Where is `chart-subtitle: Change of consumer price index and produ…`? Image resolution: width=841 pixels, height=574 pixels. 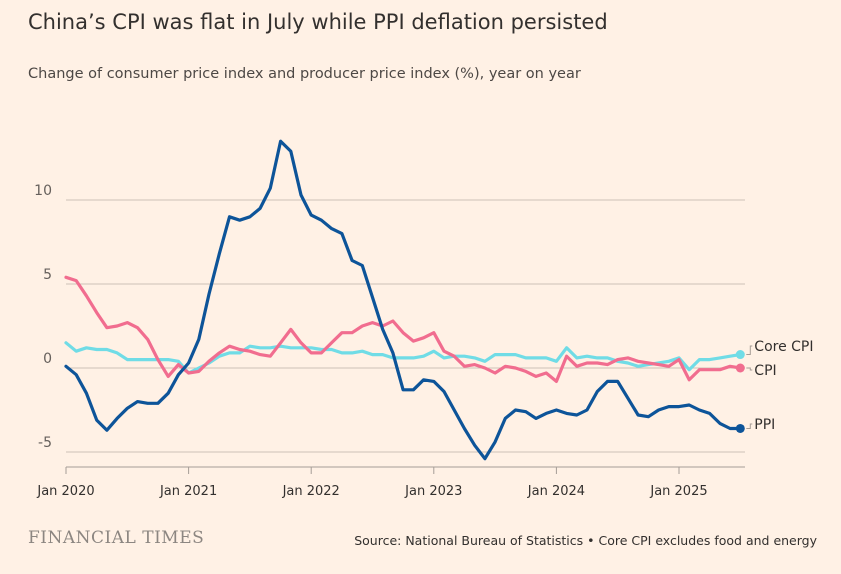 chart-subtitle: Change of consumer price index and produ… is located at coordinates (304, 74).